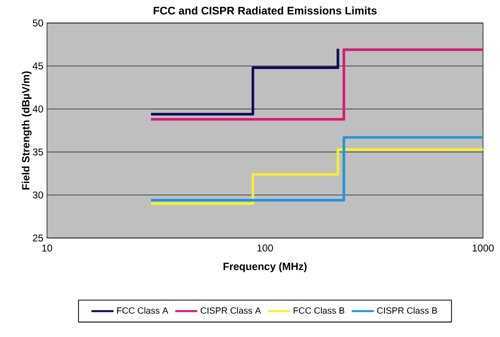  I want to click on legend-label: FCC Class A, so click(142, 310).